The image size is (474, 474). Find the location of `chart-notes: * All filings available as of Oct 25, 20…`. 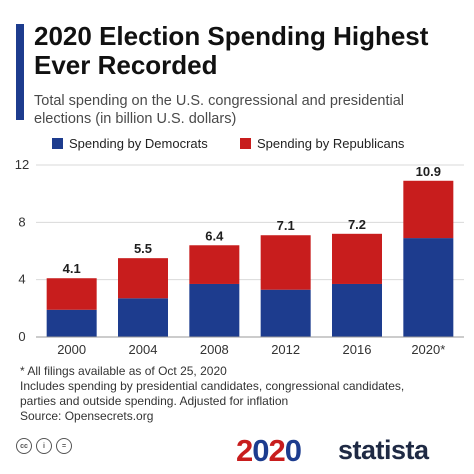

chart-notes: * All filings available as of Oct 25, 20… is located at coordinates (240, 394).